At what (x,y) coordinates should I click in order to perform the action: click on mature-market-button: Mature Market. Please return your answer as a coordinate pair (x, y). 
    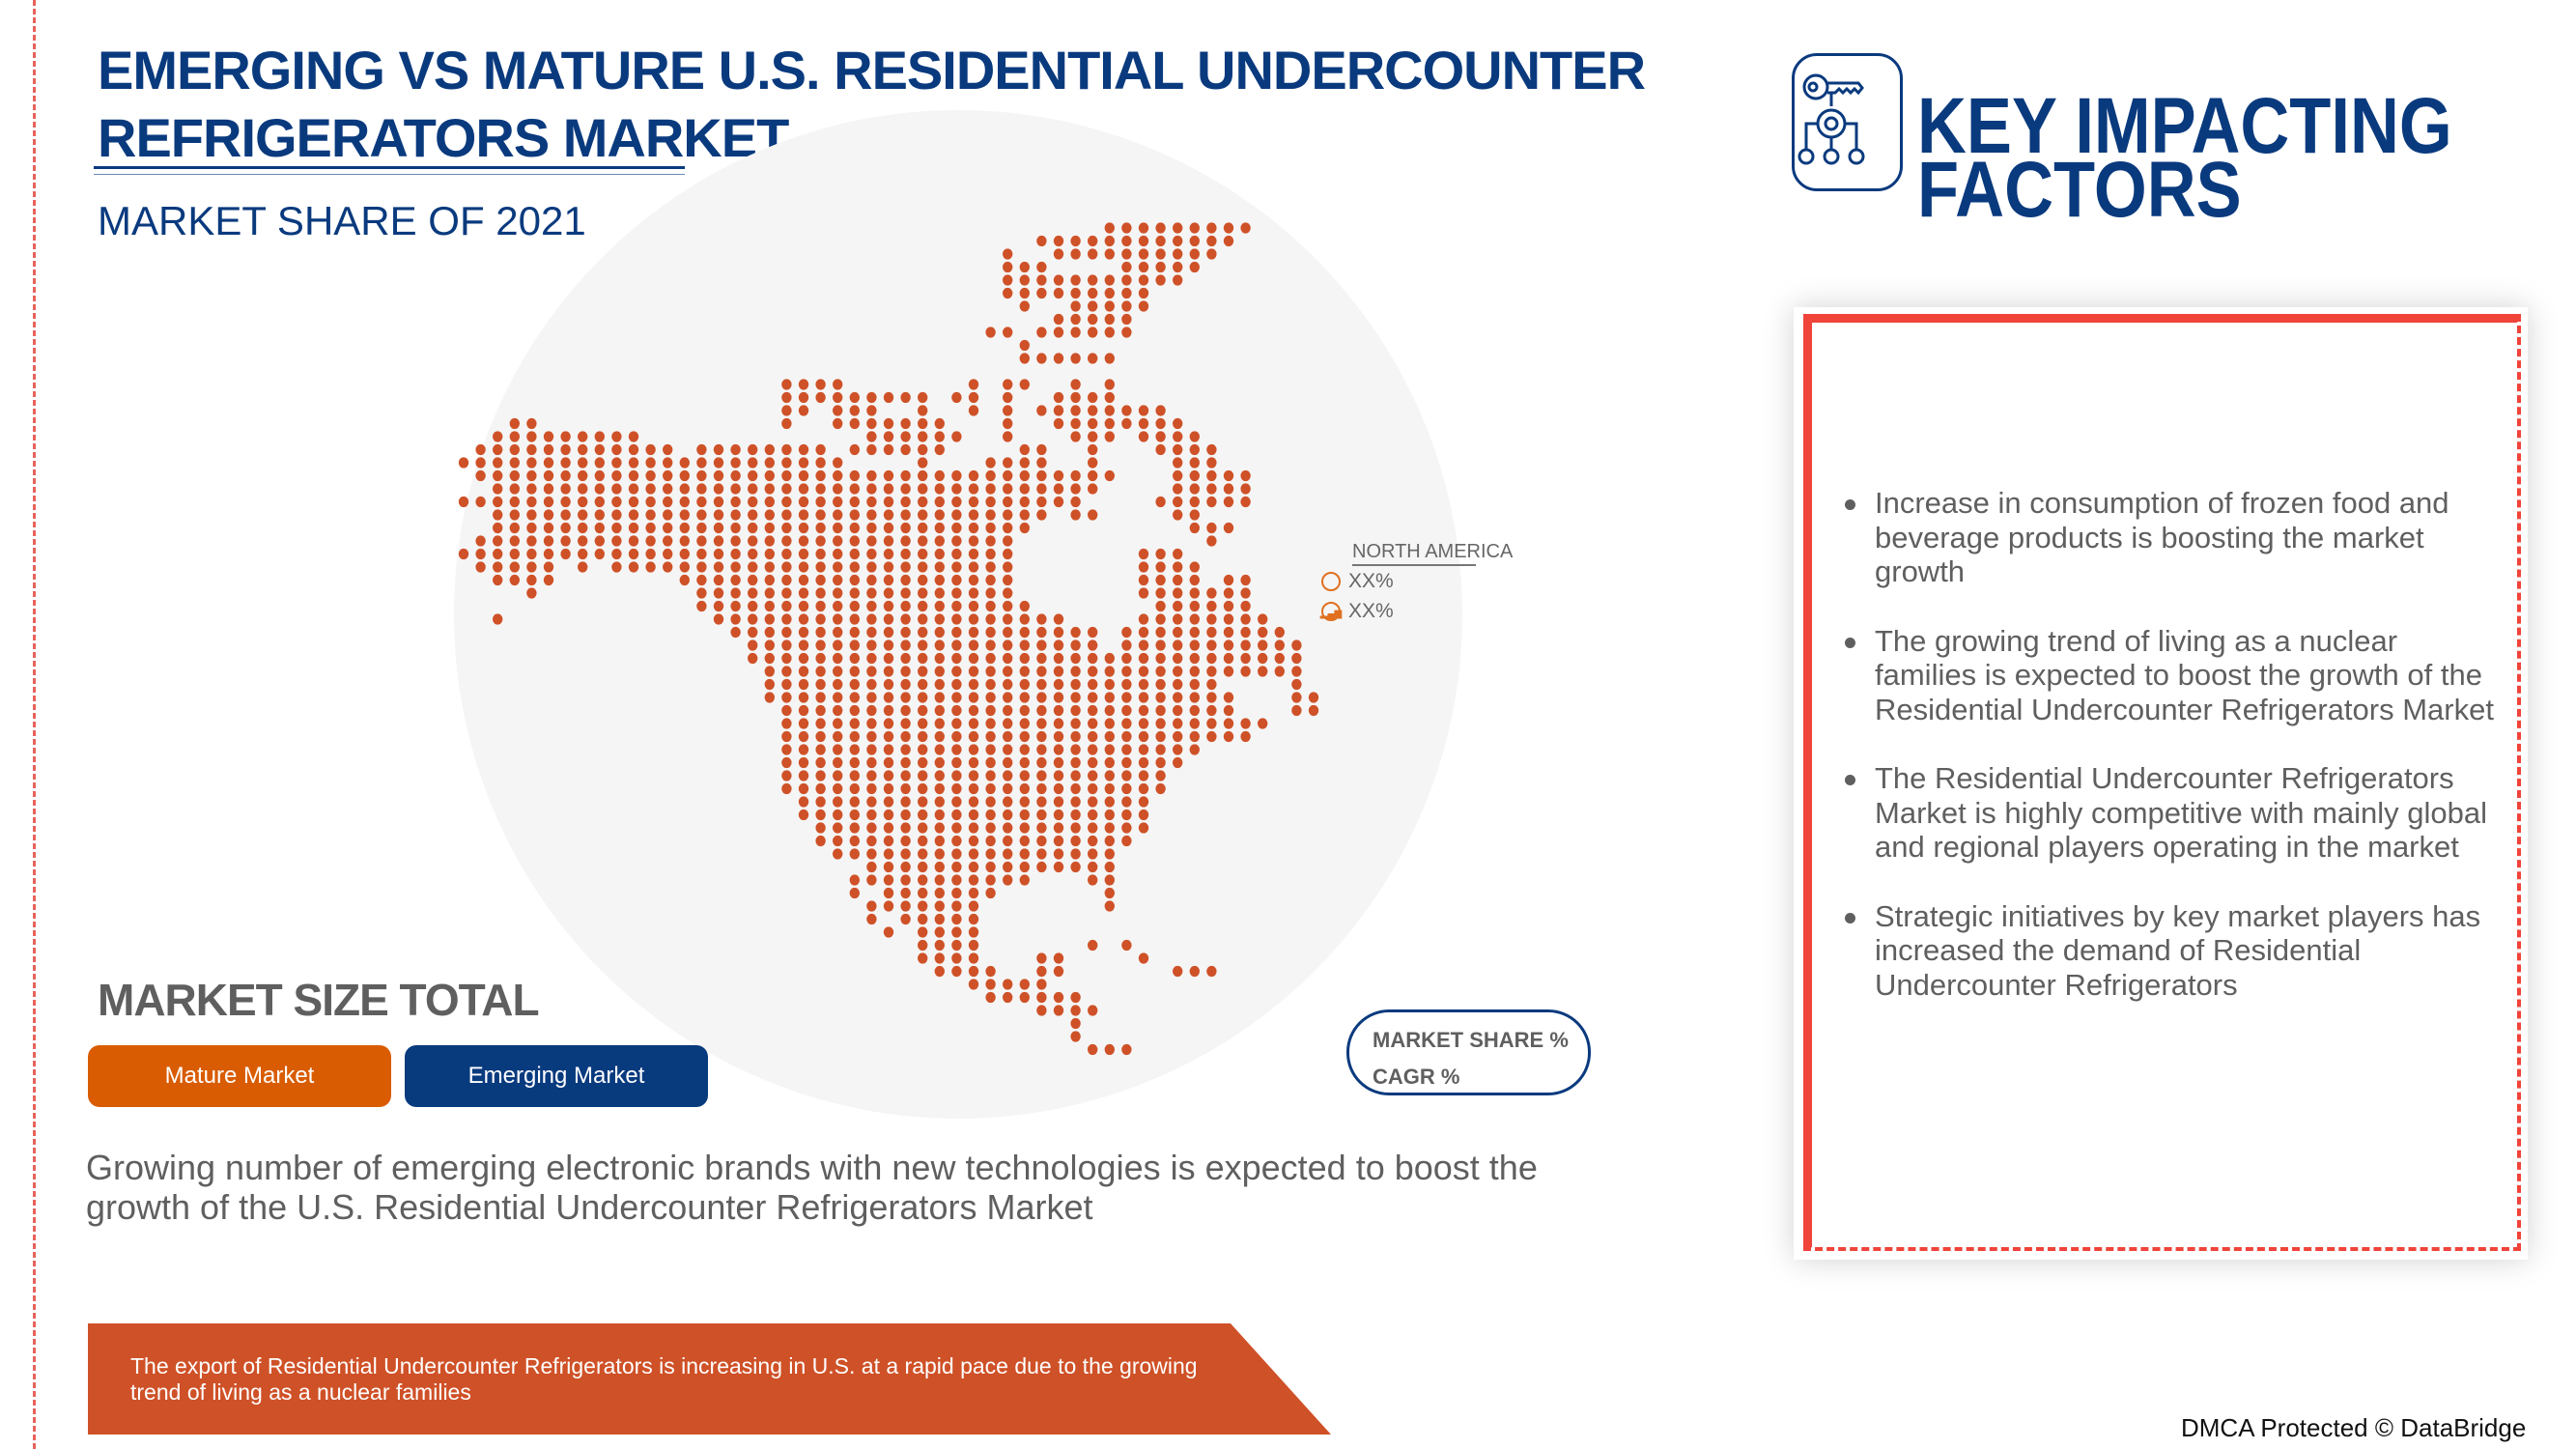
    Looking at the image, I should click on (239, 1076).